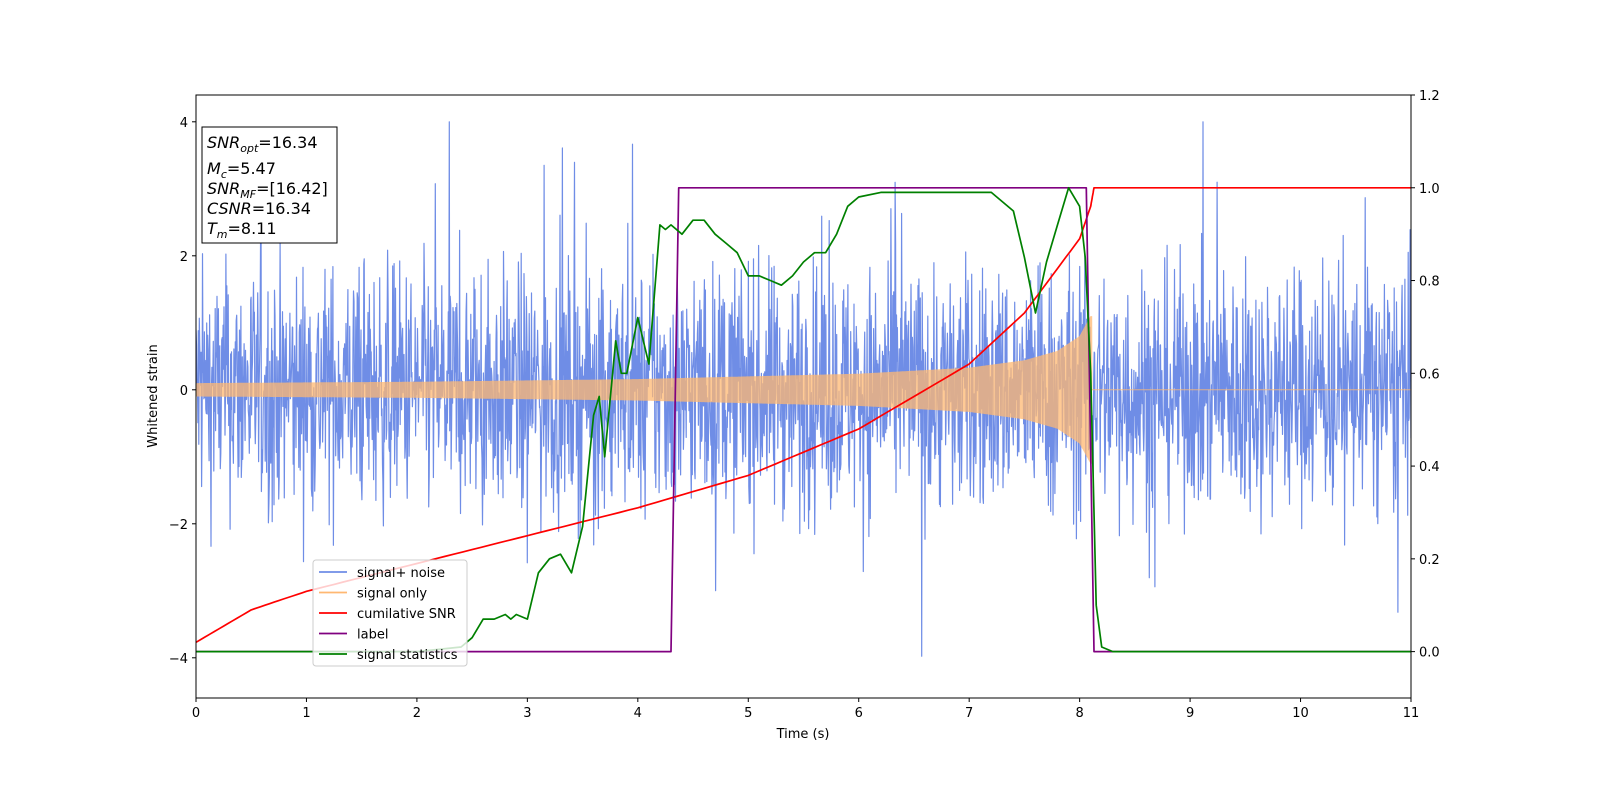 The image size is (1600, 800). What do you see at coordinates (1429, 653) in the screenshot?
I see `y-right-tick-label: 0.0` at bounding box center [1429, 653].